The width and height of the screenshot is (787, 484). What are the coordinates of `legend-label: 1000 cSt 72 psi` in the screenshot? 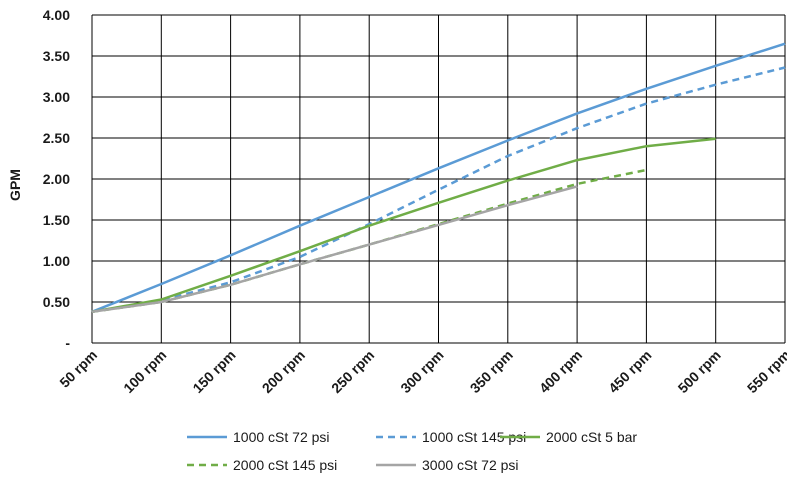 It's located at (281, 437).